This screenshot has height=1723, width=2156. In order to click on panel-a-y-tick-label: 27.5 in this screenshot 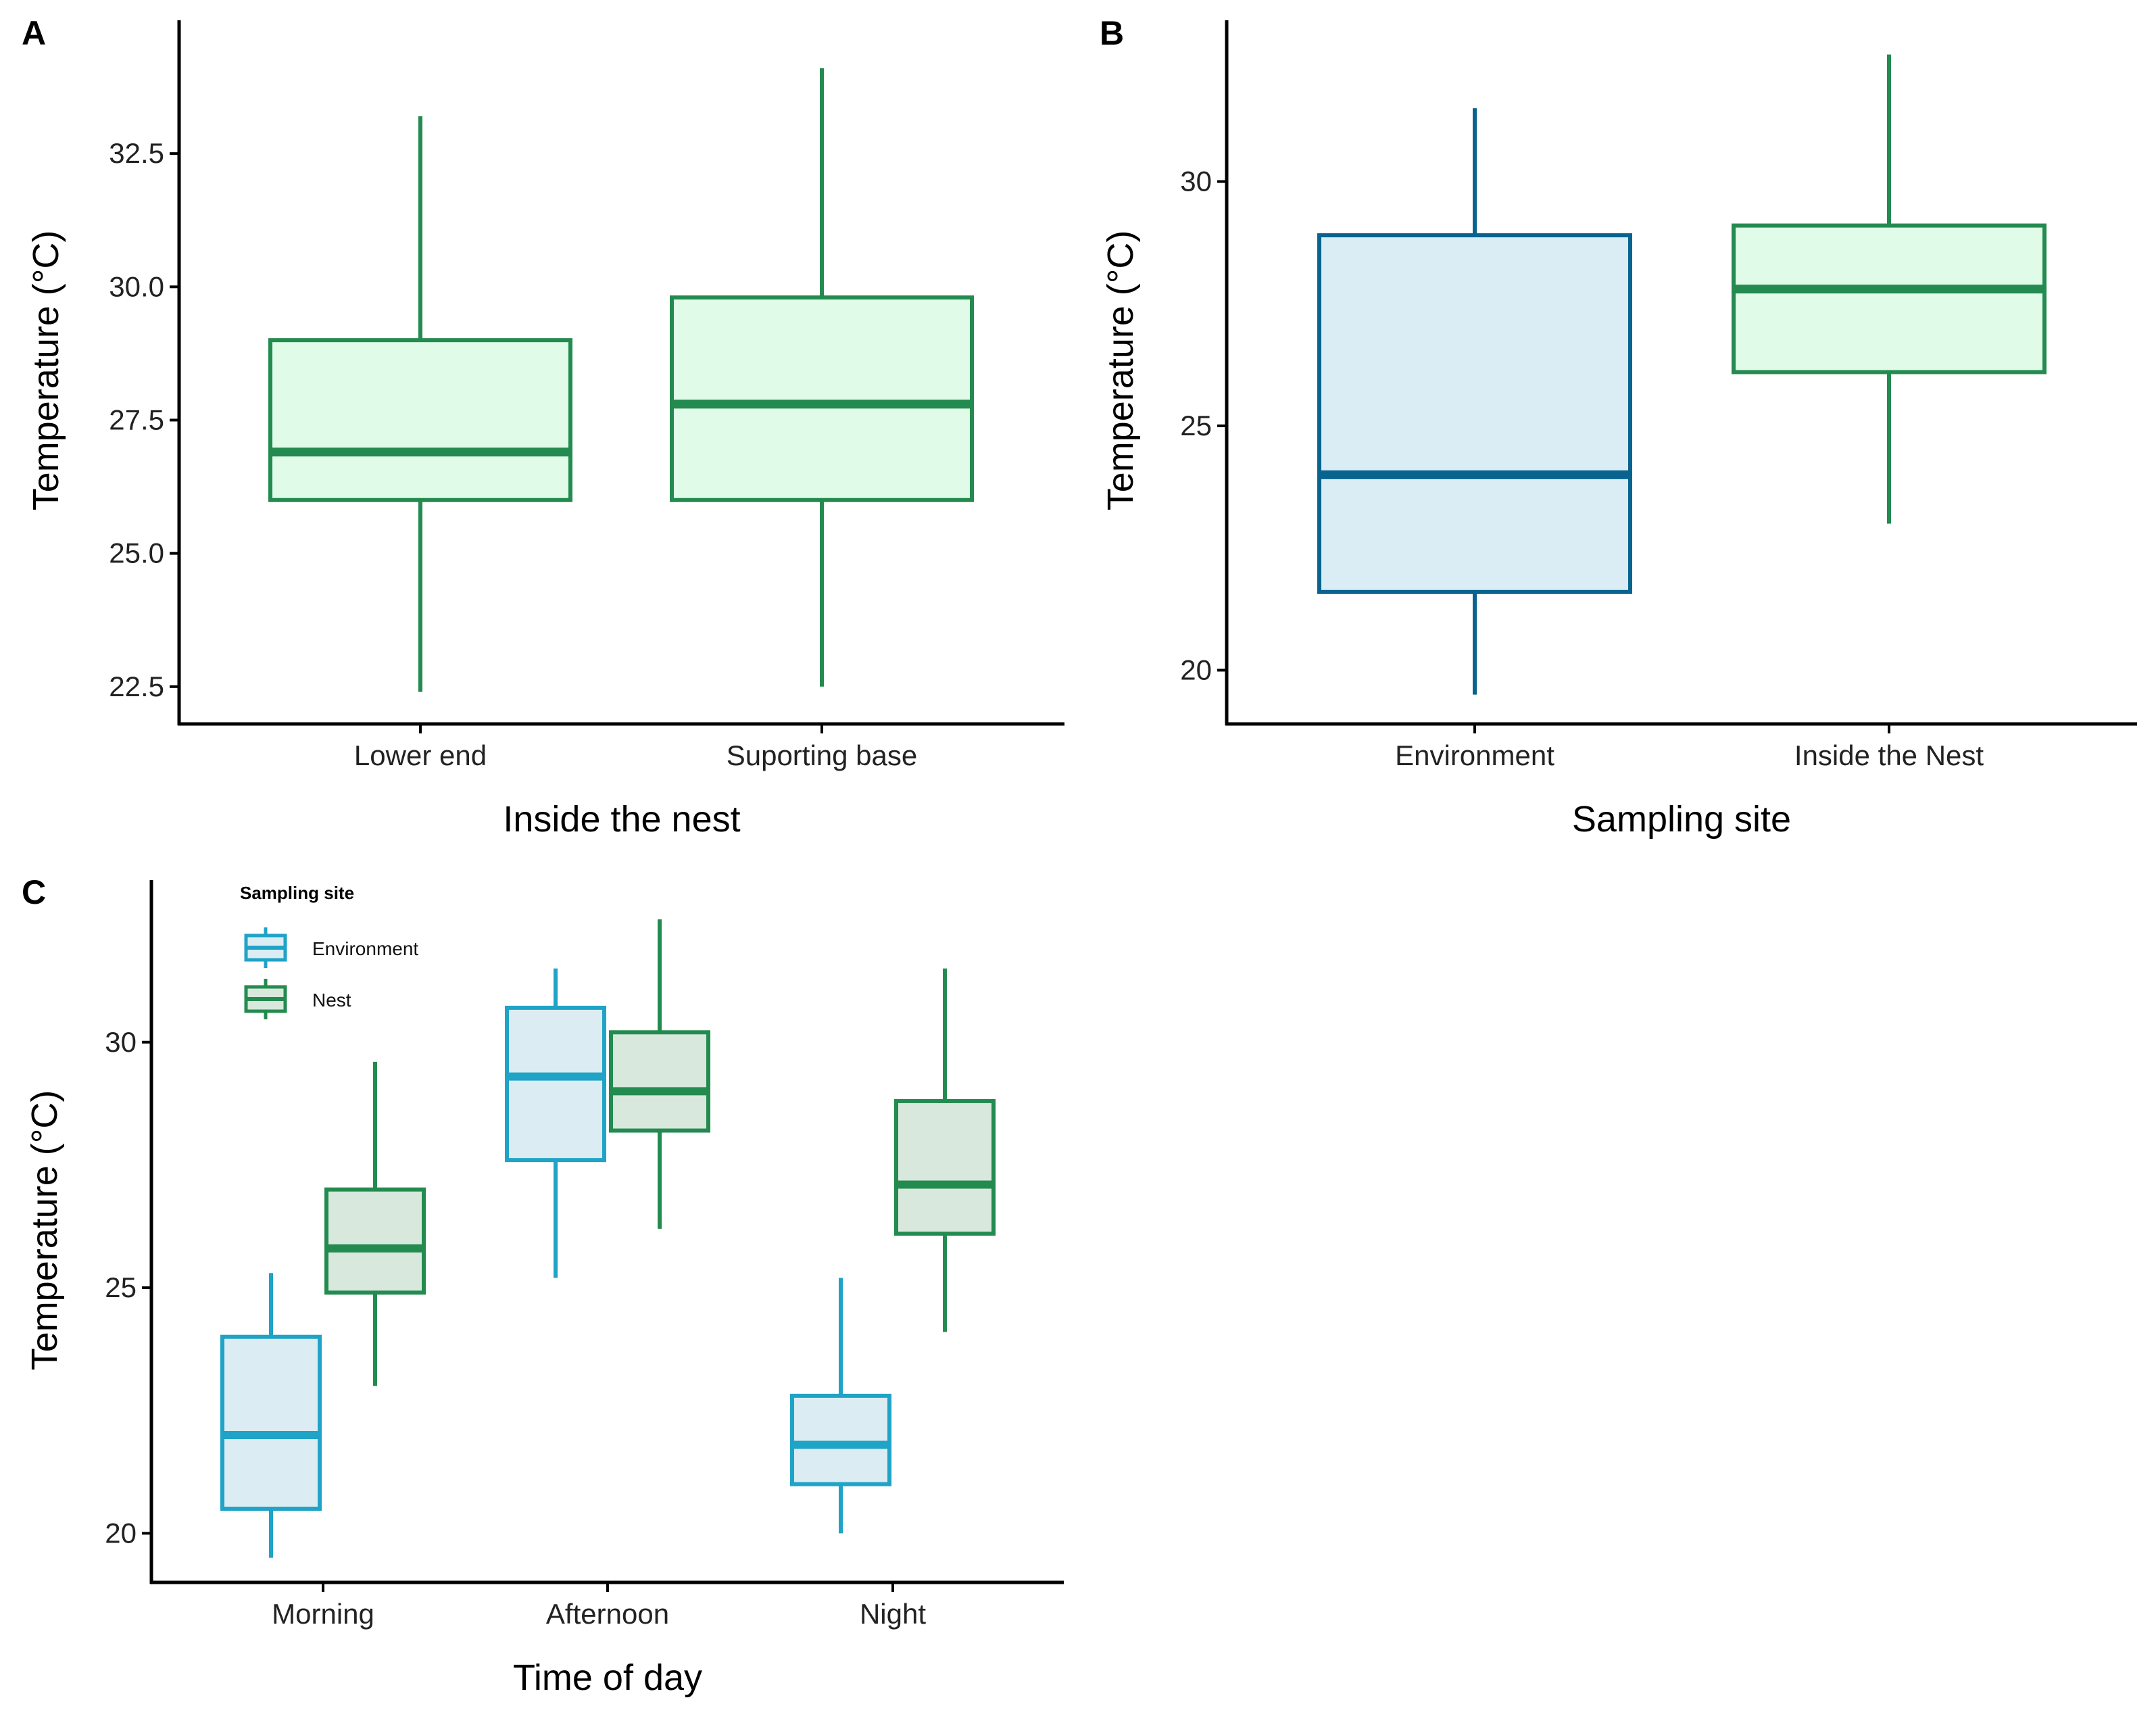, I will do `click(136, 419)`.